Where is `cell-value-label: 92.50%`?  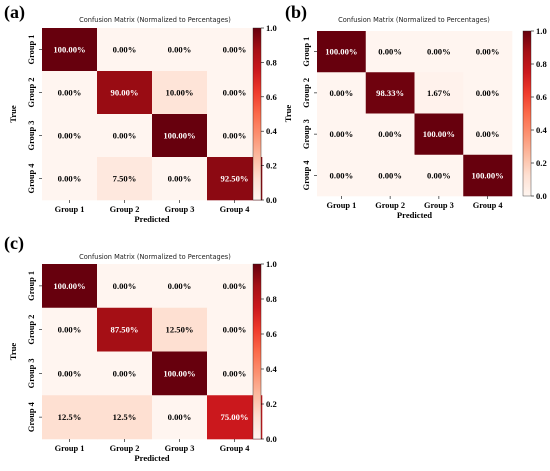
cell-value-label: 92.50% is located at coordinates (235, 179).